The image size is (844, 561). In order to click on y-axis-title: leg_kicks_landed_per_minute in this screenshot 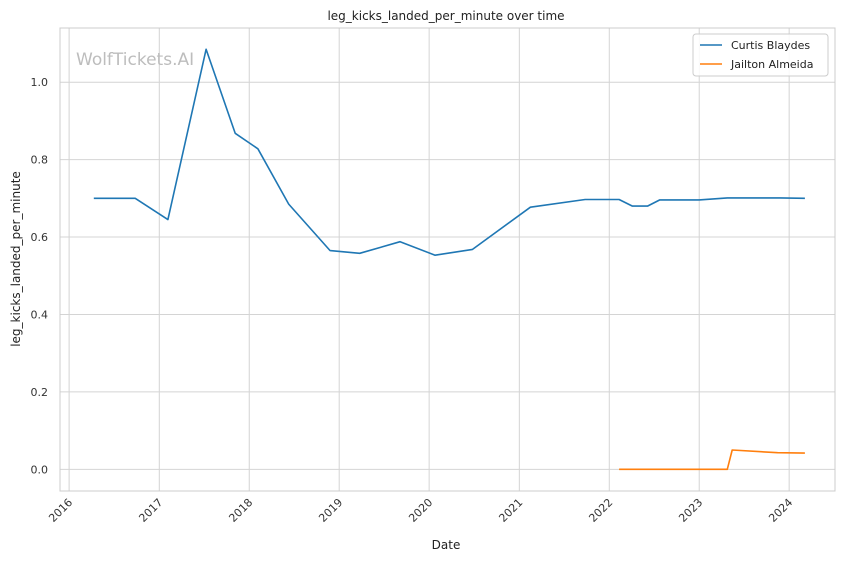, I will do `click(16, 259)`.